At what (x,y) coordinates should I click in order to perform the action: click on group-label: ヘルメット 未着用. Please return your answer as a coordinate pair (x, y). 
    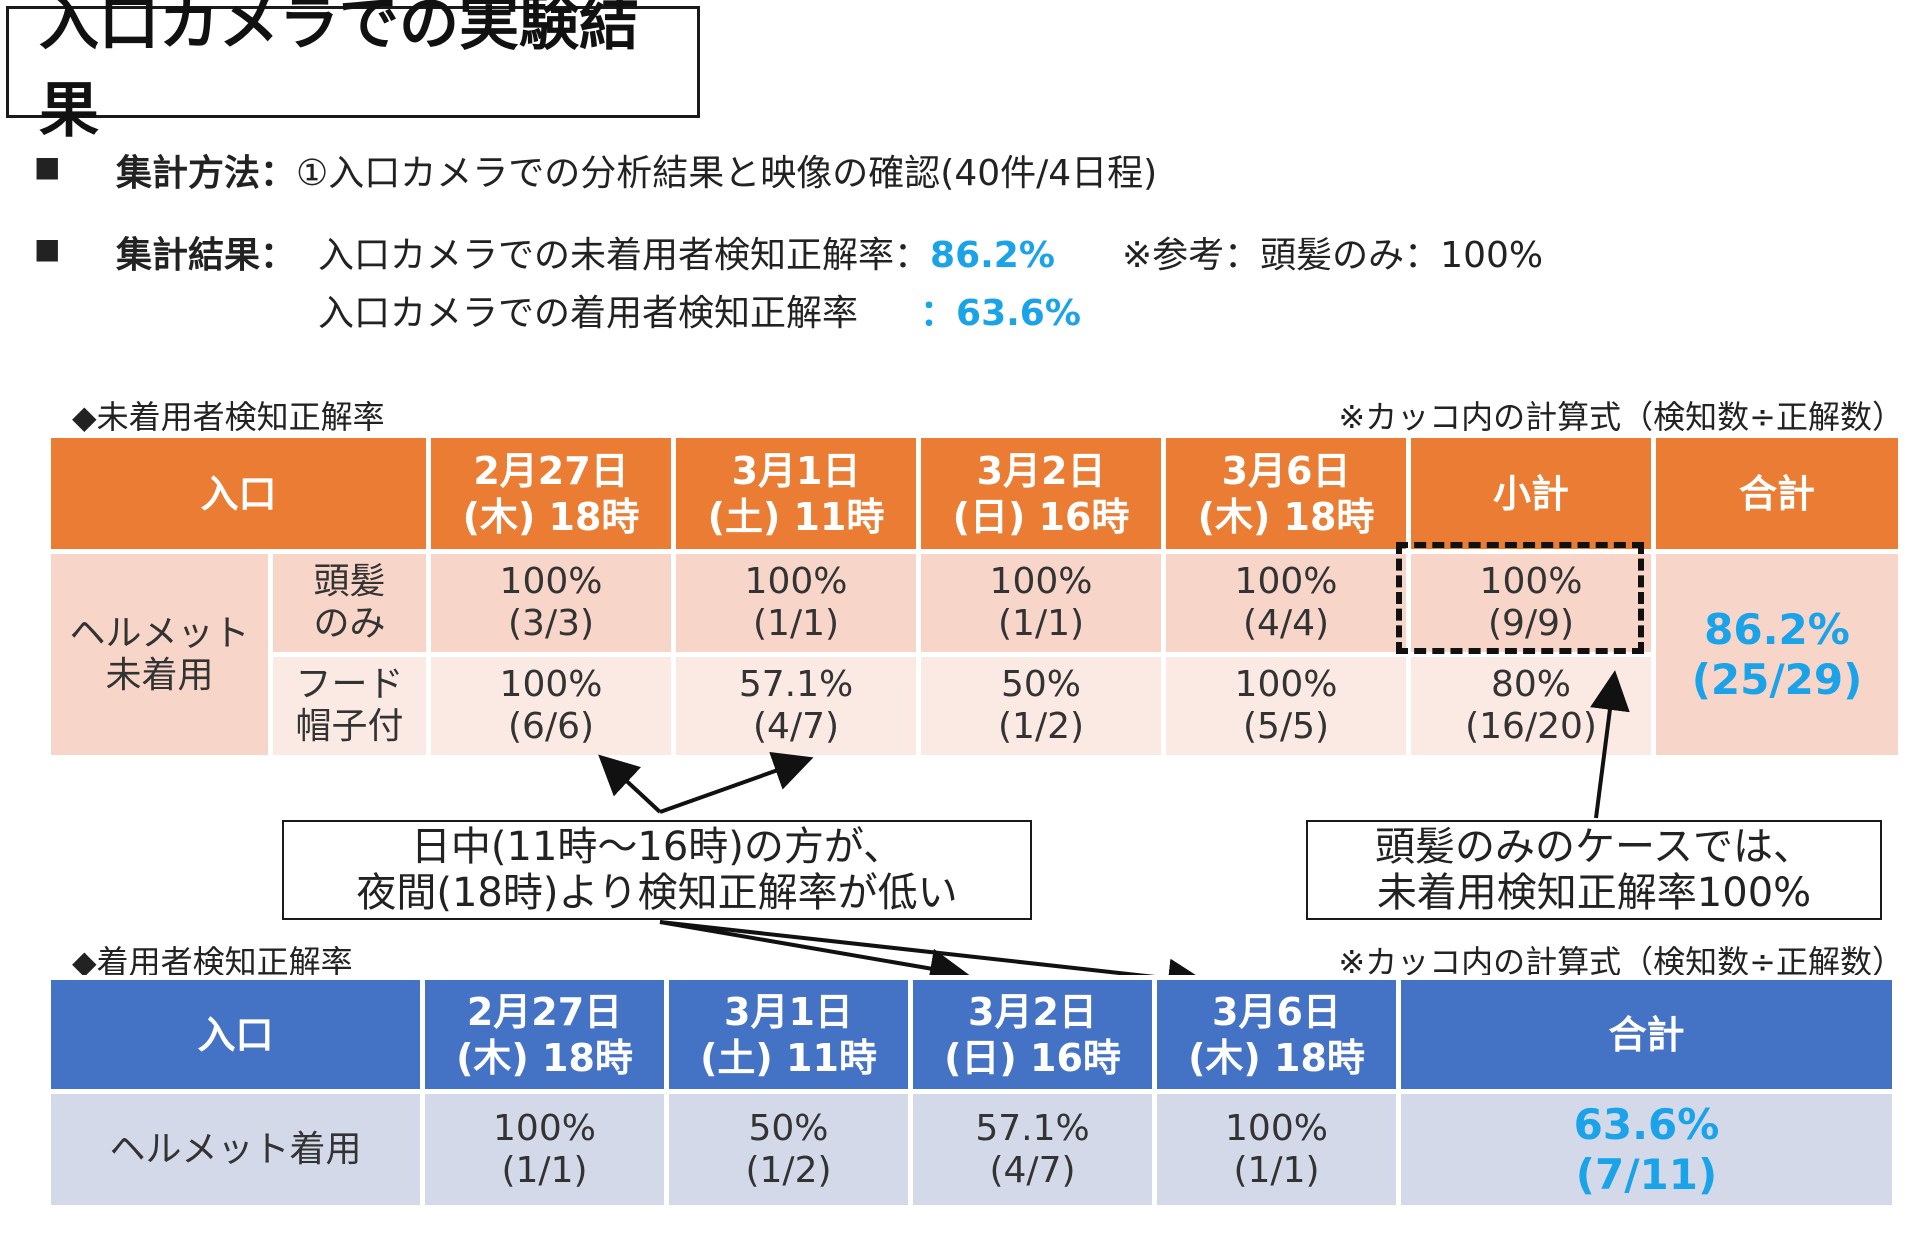
    Looking at the image, I should click on (159, 654).